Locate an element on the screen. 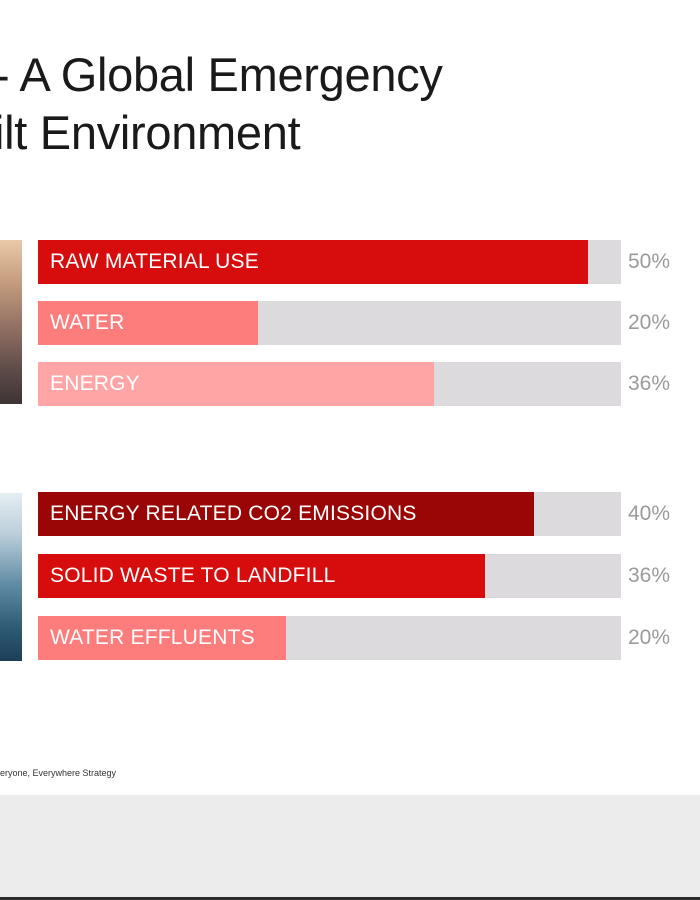 This screenshot has height=900, width=700. slide-title-line-1: - A Global Emergency is located at coordinates (221, 74).